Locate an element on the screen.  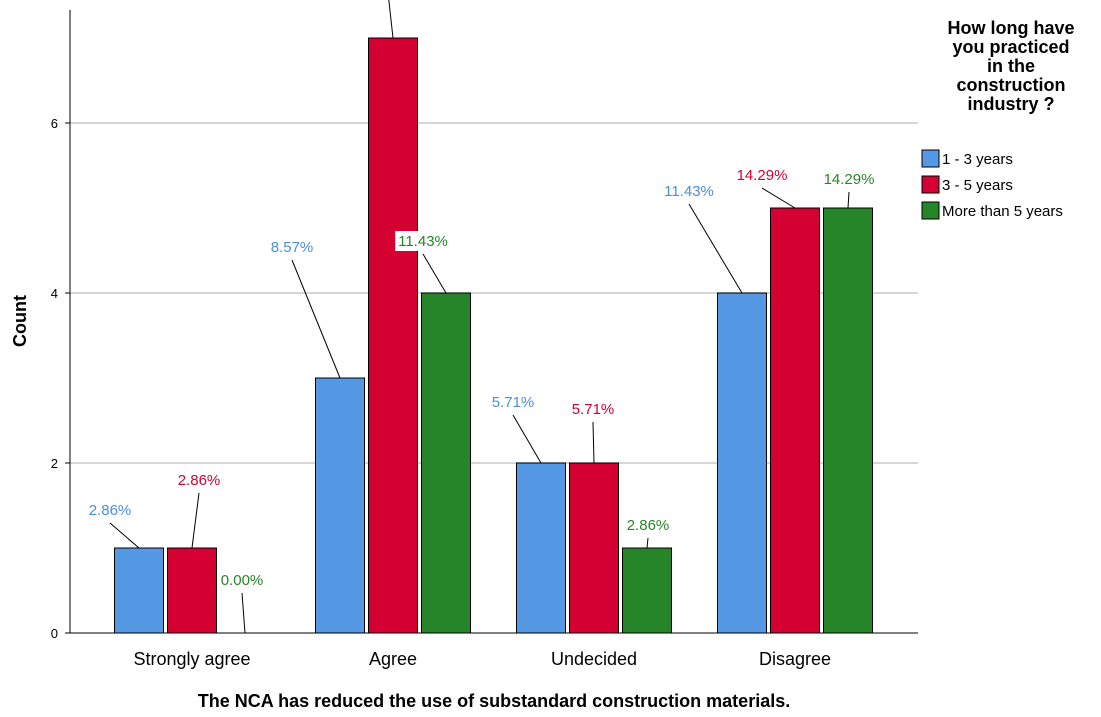
legend-title-line: How long have is located at coordinates (1010, 28).